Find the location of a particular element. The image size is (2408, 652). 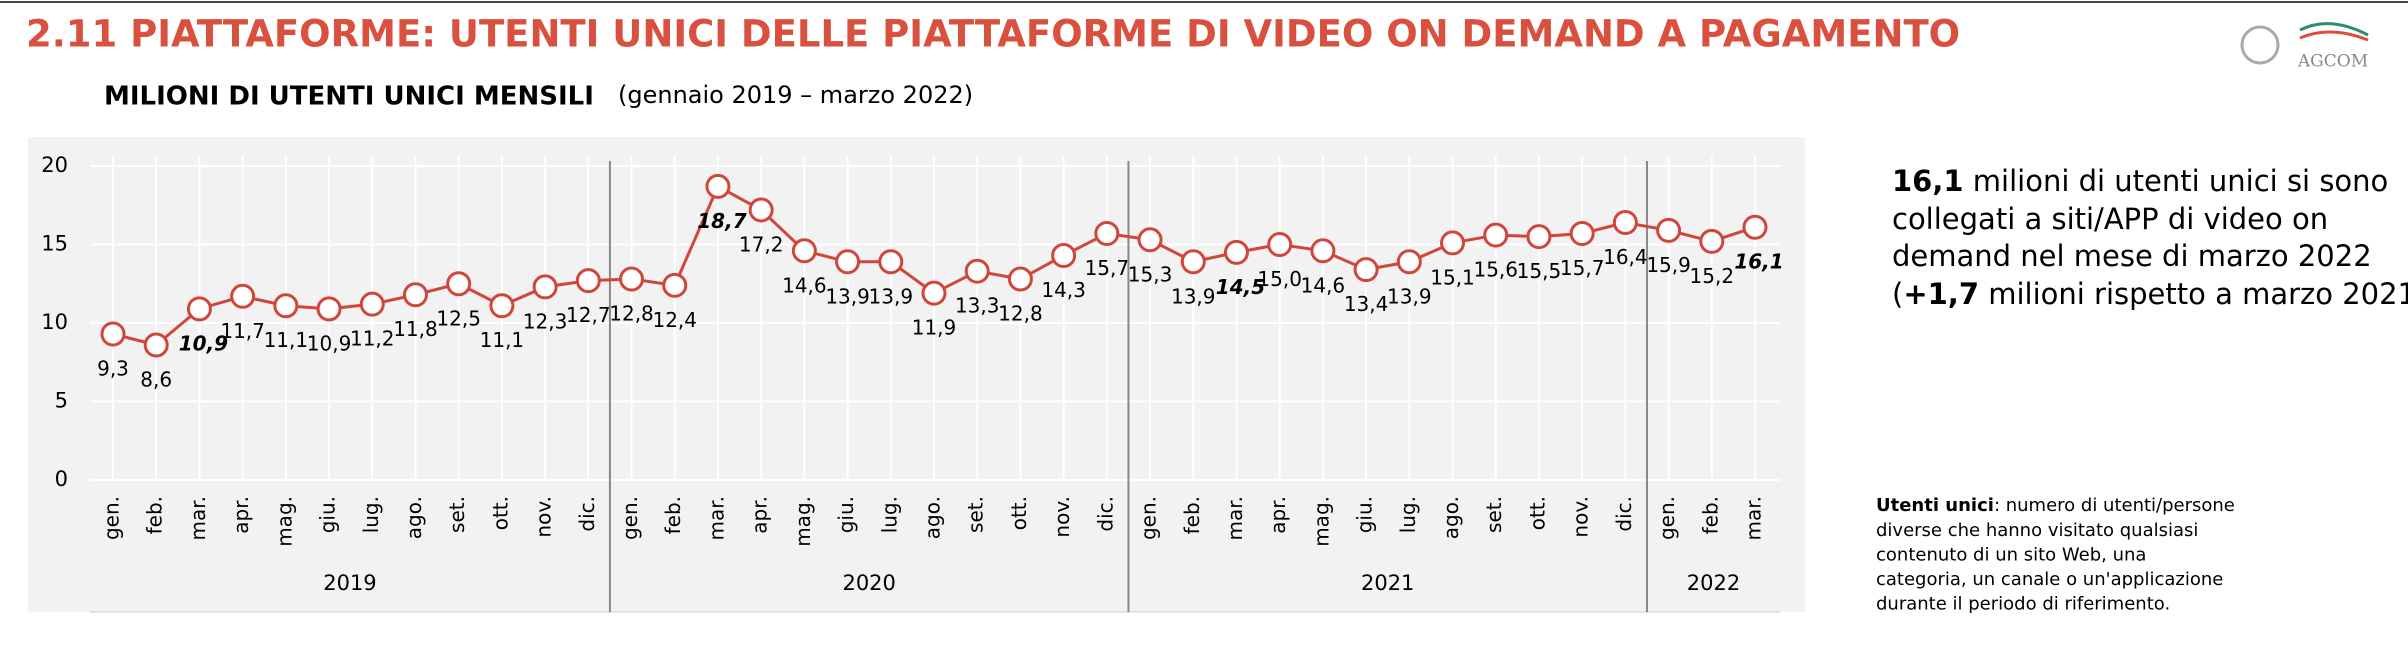

data-label: 13,3 is located at coordinates (977, 306).